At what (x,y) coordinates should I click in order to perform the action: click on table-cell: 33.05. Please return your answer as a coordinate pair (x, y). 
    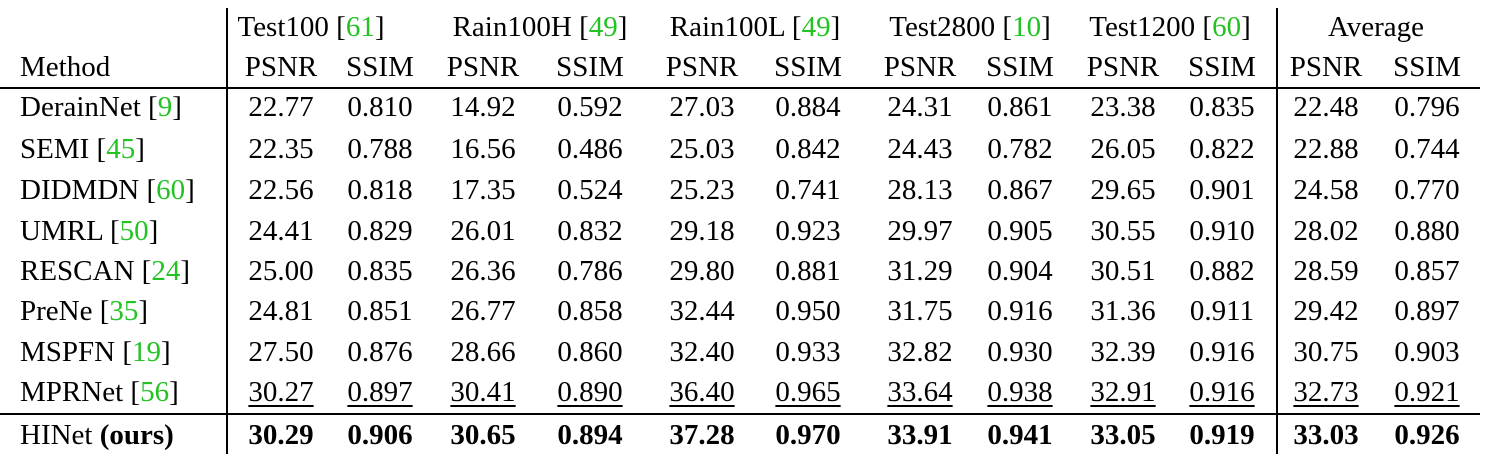
    Looking at the image, I should click on (1123, 435).